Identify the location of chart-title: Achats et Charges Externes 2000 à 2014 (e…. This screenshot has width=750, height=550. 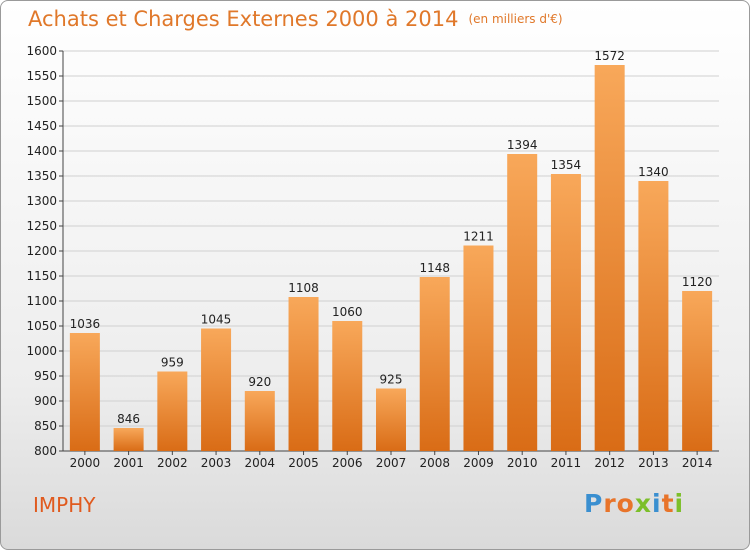
(295, 19).